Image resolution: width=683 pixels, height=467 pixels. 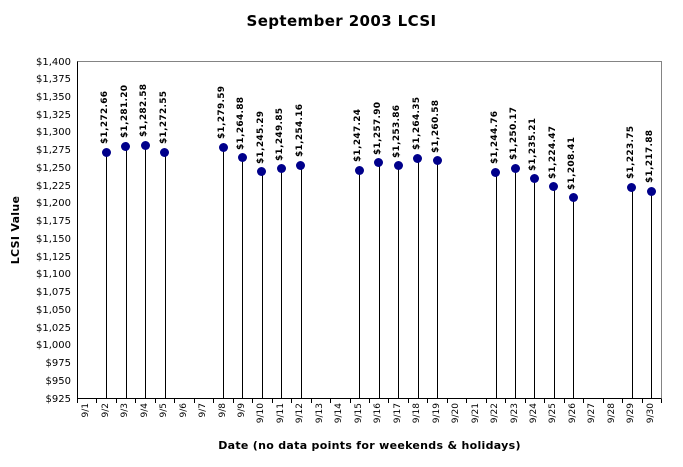 What do you see at coordinates (514, 413) in the screenshot?
I see `x-tick-label: 9/23` at bounding box center [514, 413].